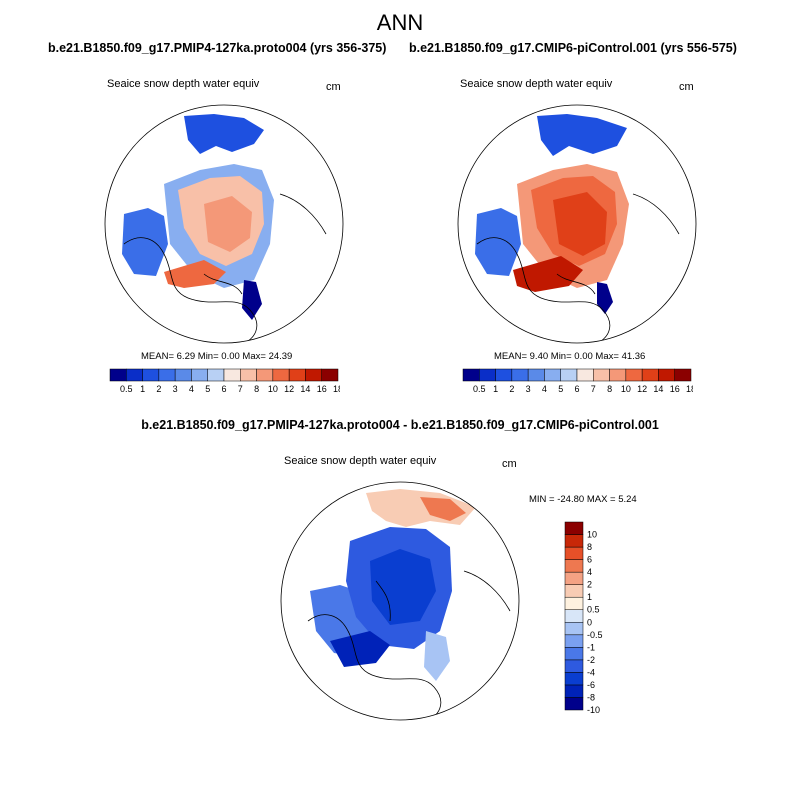 The image size is (800, 800). I want to click on panel2-colorbar-tick-label: 1, so click(495, 389).